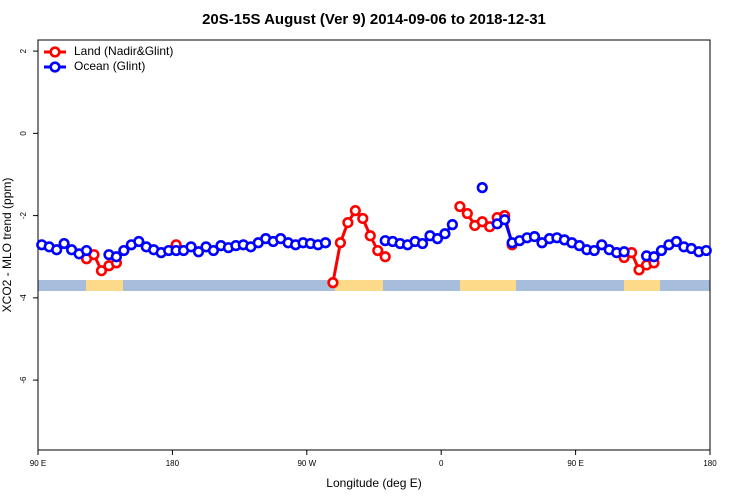  What do you see at coordinates (23, 298) in the screenshot?
I see `y-tick-label: -4` at bounding box center [23, 298].